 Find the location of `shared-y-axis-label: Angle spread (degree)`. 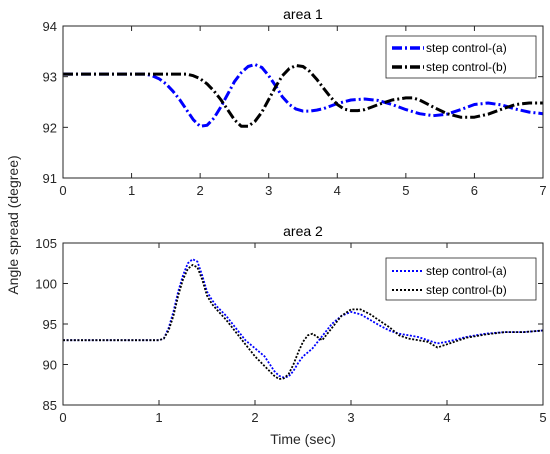

shared-y-axis-label: Angle spread (degree) is located at coordinates (13, 224).